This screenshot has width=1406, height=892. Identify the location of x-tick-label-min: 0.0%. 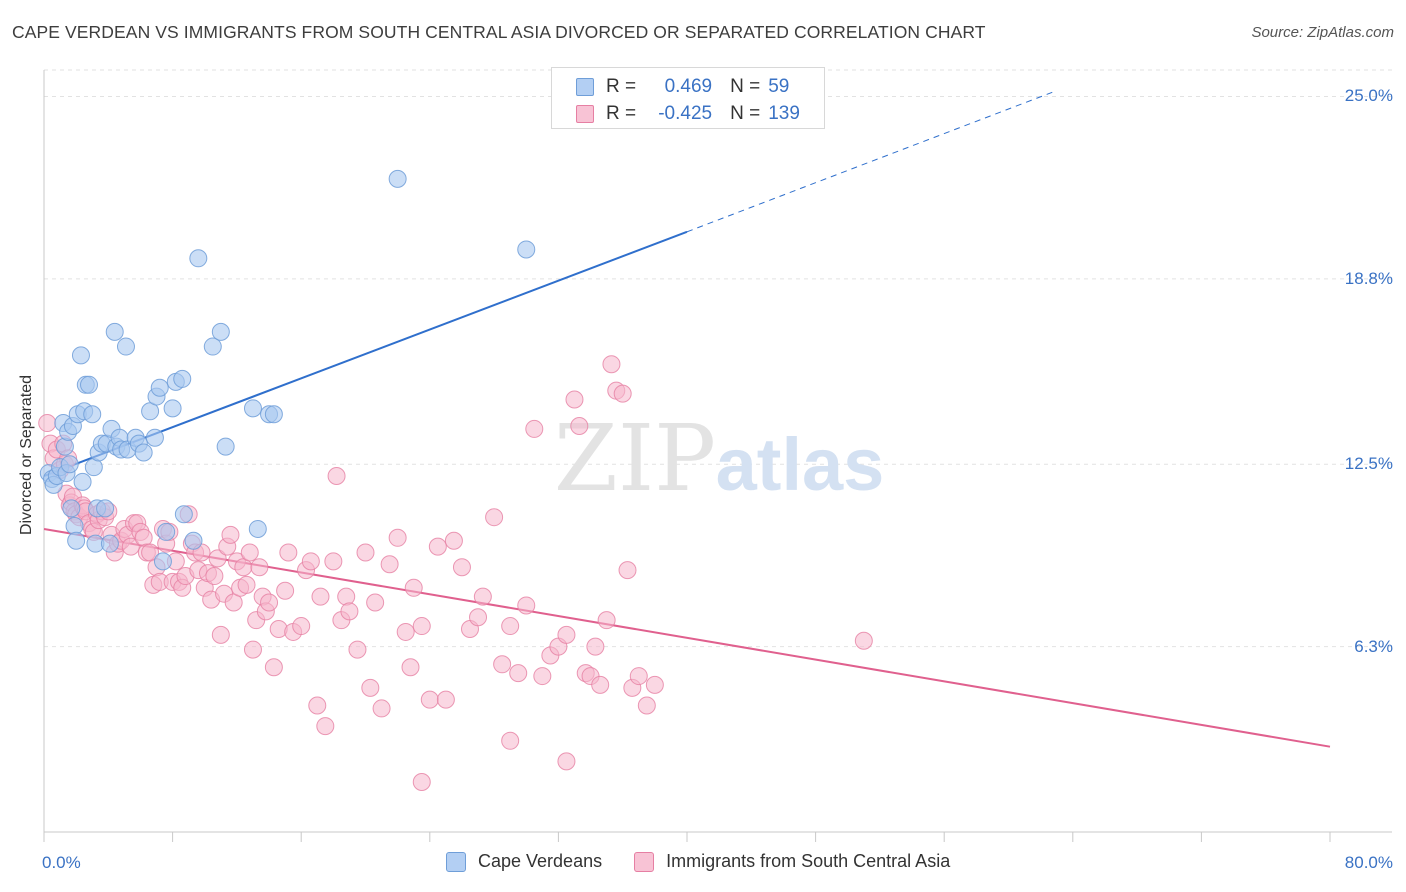
(61, 862).